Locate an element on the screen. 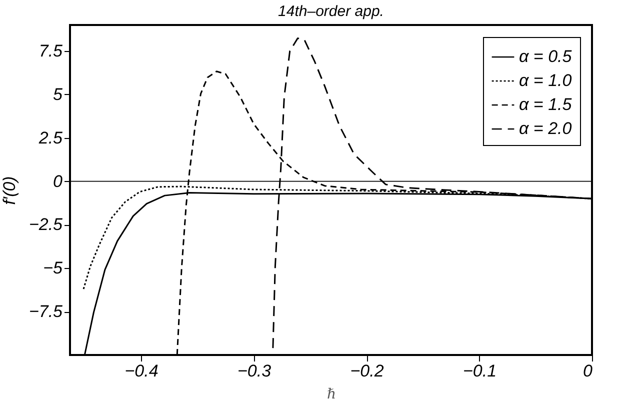 The image size is (623, 419). x-tick-label: −0.4 is located at coordinates (141, 371).